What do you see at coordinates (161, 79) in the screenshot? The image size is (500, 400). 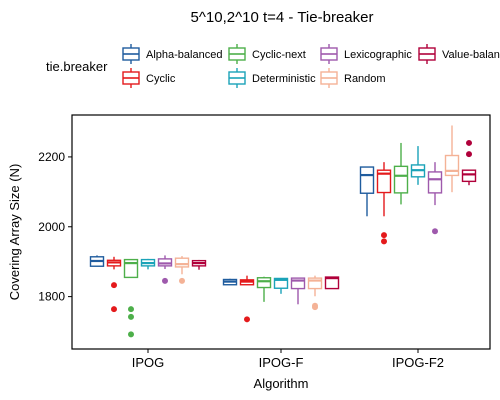 I see `legend-label: Cyclic` at bounding box center [161, 79].